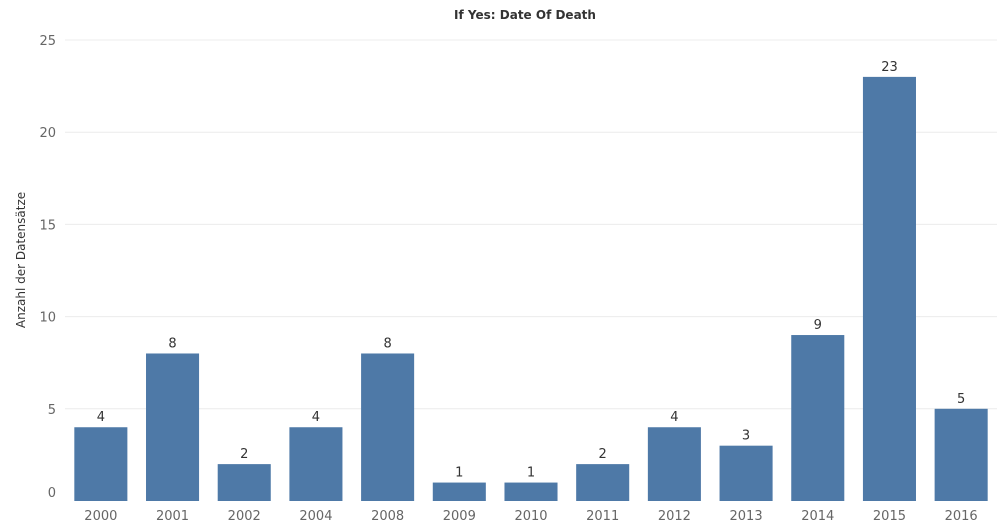  Describe the element at coordinates (47, 41) in the screenshot. I see `y-tick-label: 25` at that location.